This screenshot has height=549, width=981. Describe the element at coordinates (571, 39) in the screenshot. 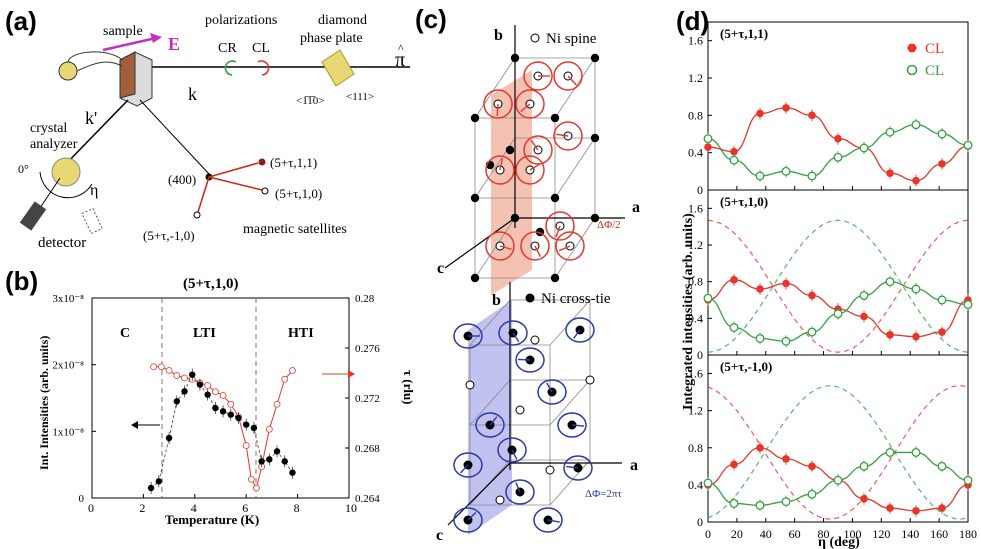

I see `legend-ni-spine: Ni spine` at that location.